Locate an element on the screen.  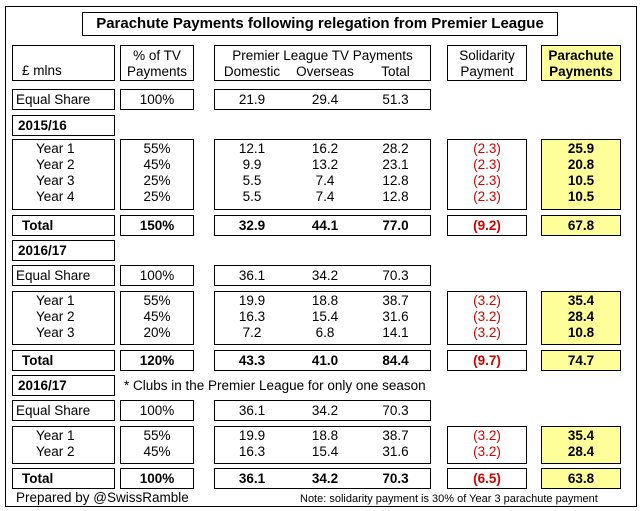
s2-row-total: 38.7 is located at coordinates (395, 300).